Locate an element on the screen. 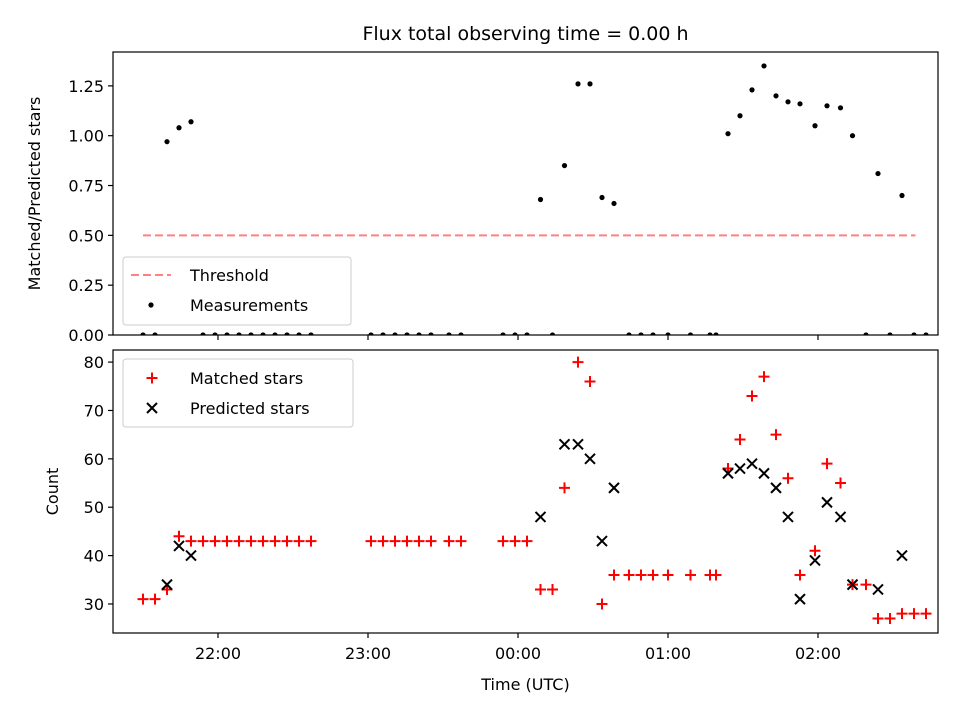 The height and width of the screenshot is (720, 960). y-tick-label: 70 is located at coordinates (94, 410).